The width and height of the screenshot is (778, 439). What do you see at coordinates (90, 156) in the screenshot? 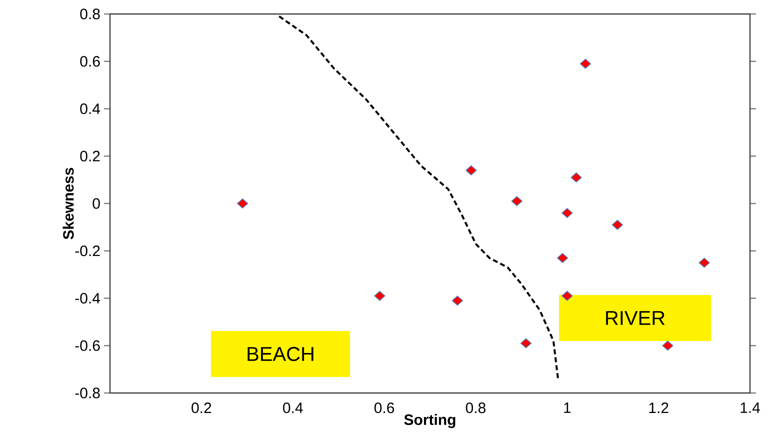
I see `y-tick-label: 0.2` at bounding box center [90, 156].